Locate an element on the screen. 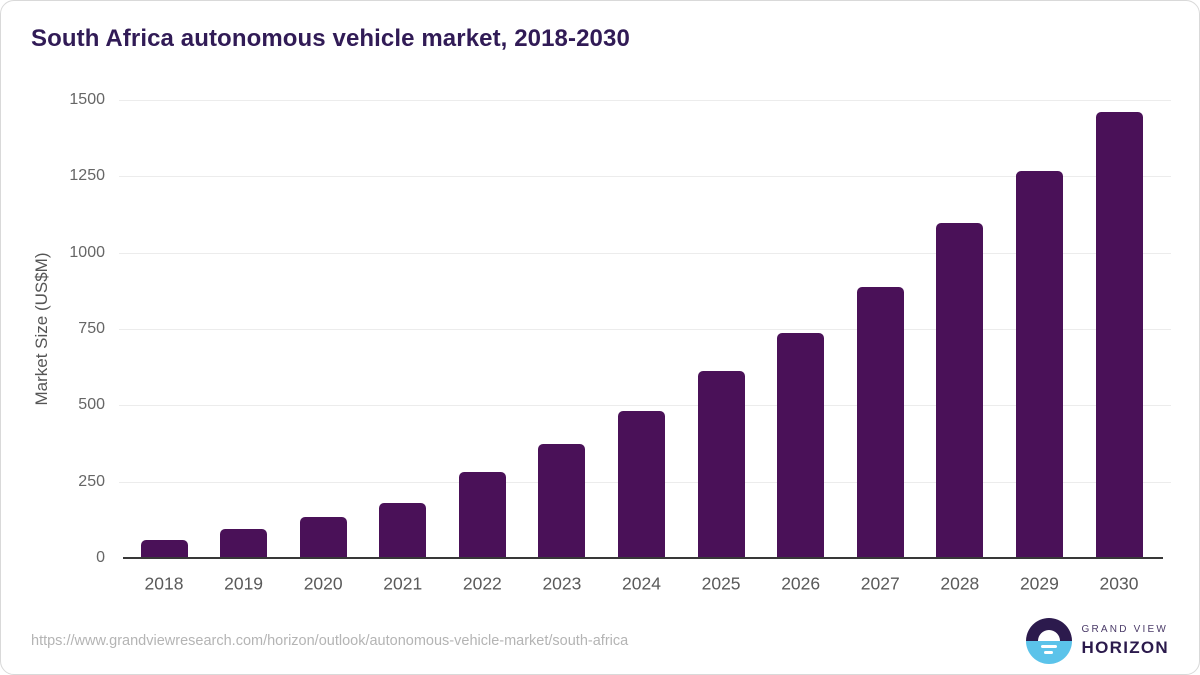 The height and width of the screenshot is (675, 1200). bar-2026 is located at coordinates (801, 445).